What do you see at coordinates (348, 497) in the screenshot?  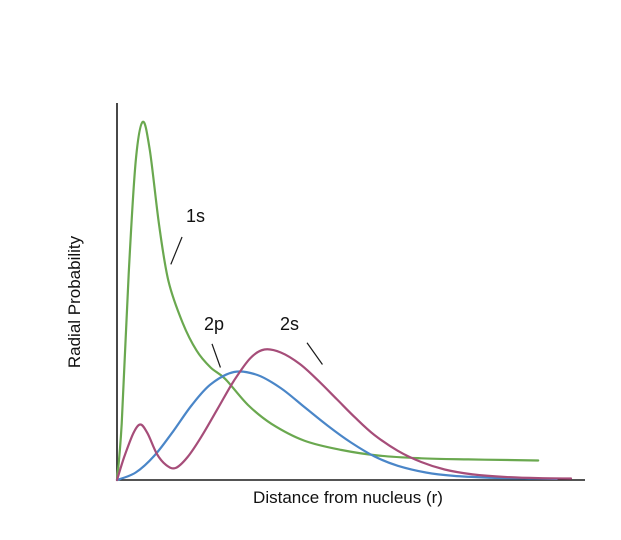 I see `x-axis-label: Distance from nucleus (r)` at bounding box center [348, 497].